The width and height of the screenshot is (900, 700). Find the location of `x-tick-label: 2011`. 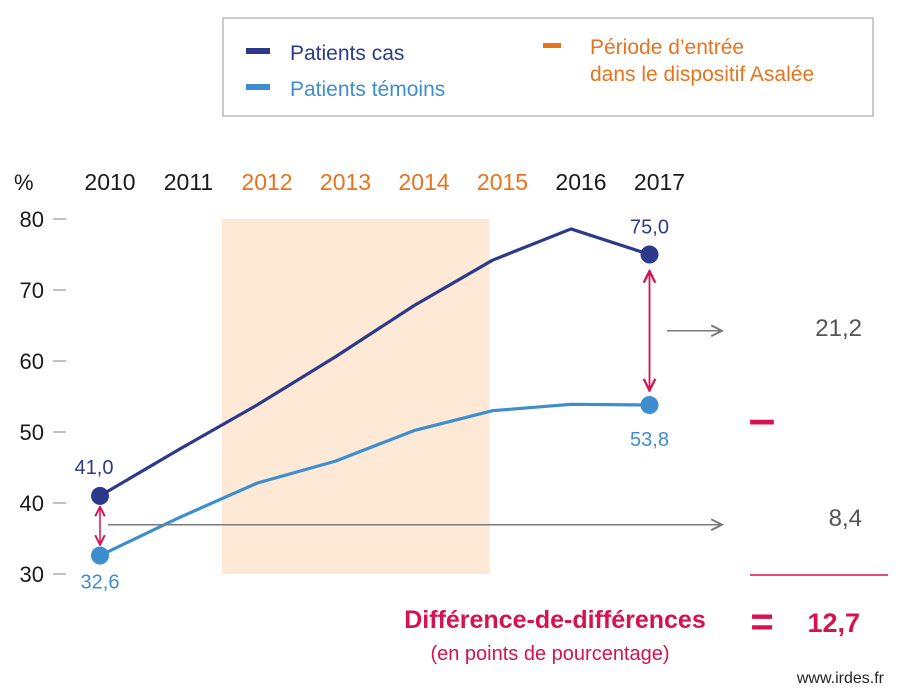

x-tick-label: 2011 is located at coordinates (188, 182).